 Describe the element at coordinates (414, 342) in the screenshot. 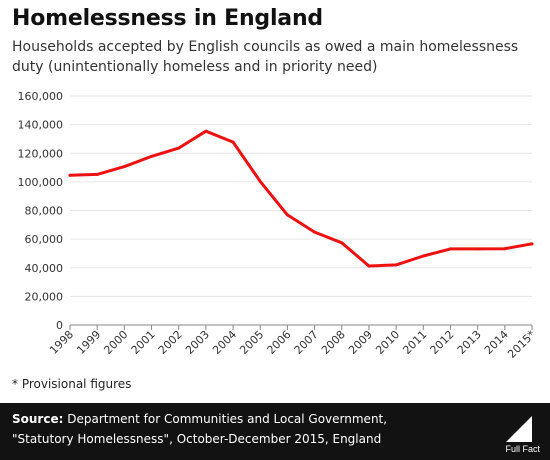

I see `x-tick-label: 2011` at that location.